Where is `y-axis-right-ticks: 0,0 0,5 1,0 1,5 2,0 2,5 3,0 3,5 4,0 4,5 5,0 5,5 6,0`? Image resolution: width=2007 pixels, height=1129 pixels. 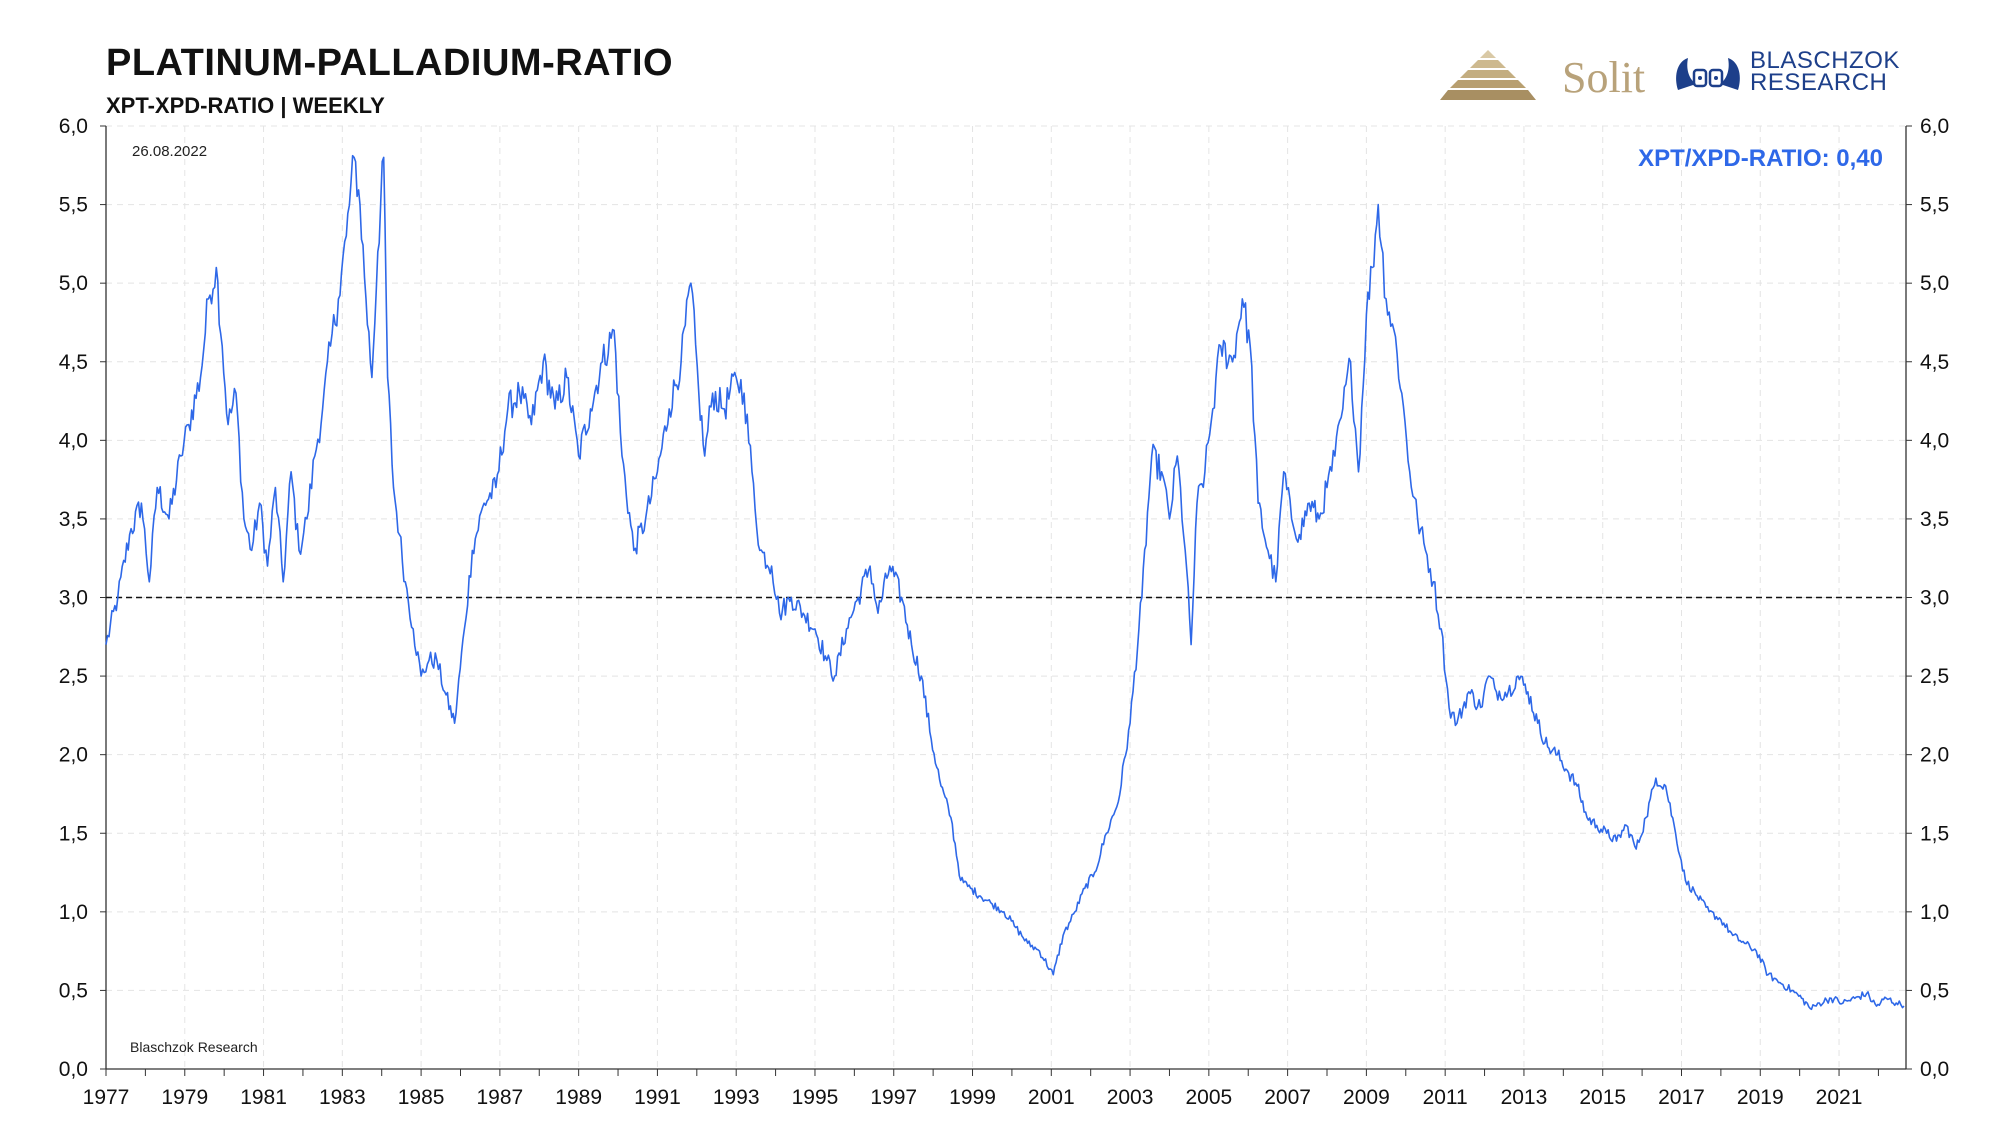 y-axis-right-ticks: 0,0 0,5 1,0 1,5 2,0 2,5 3,0 3,5 4,0 4,5 5,0 5,5 6,0 is located at coordinates (1934, 598).